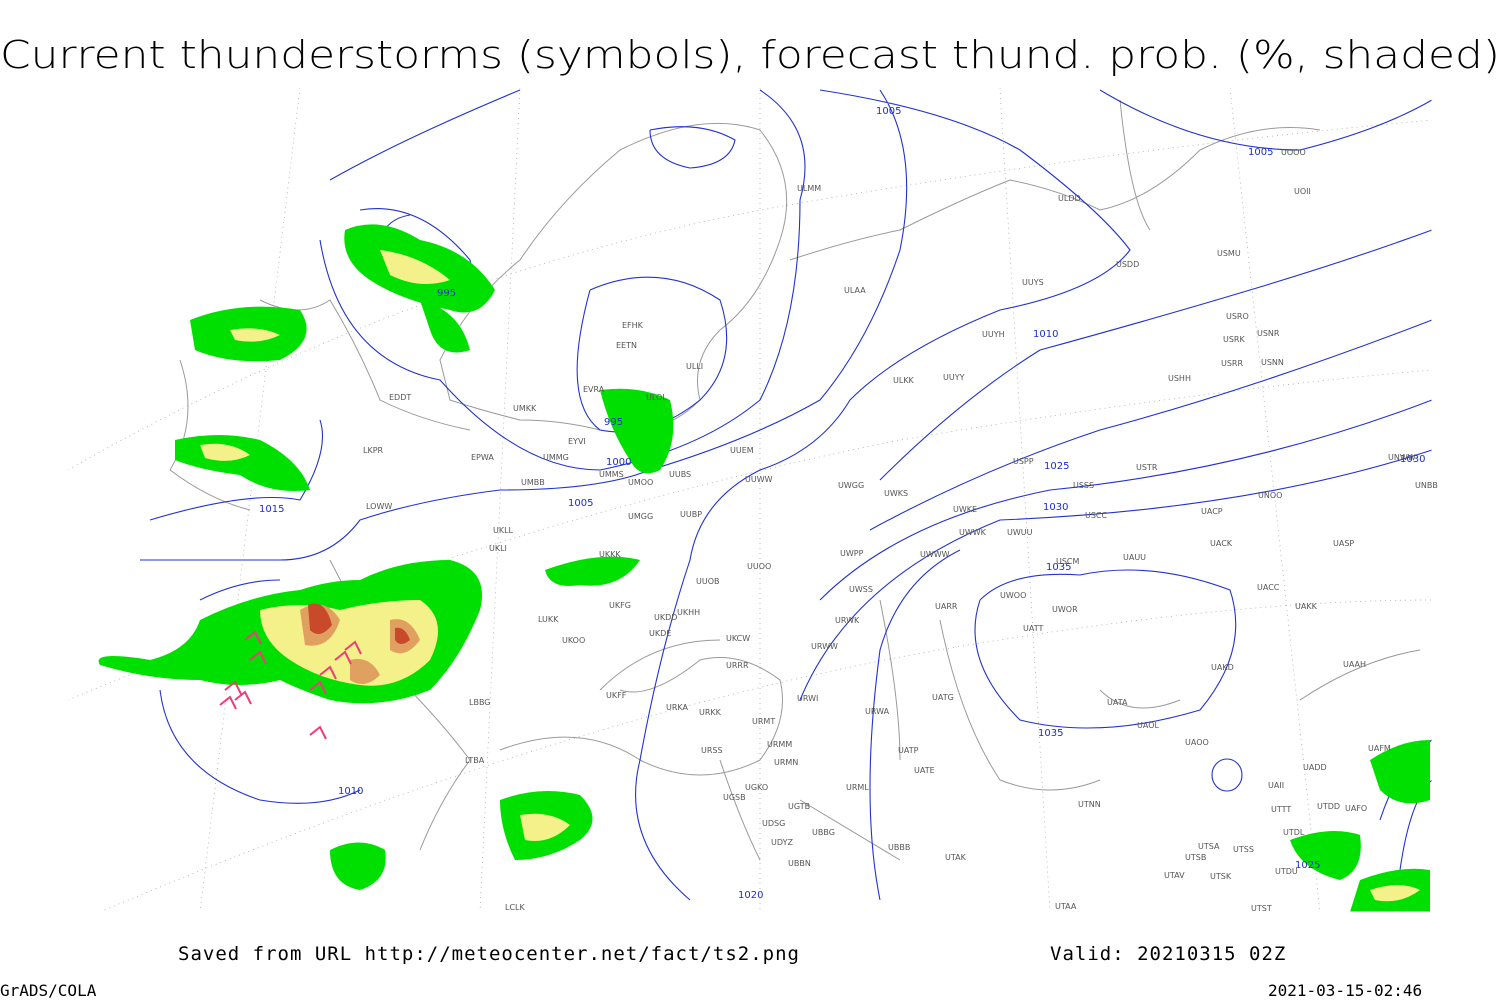  I want to click on station-label: USMU, so click(1229, 253).